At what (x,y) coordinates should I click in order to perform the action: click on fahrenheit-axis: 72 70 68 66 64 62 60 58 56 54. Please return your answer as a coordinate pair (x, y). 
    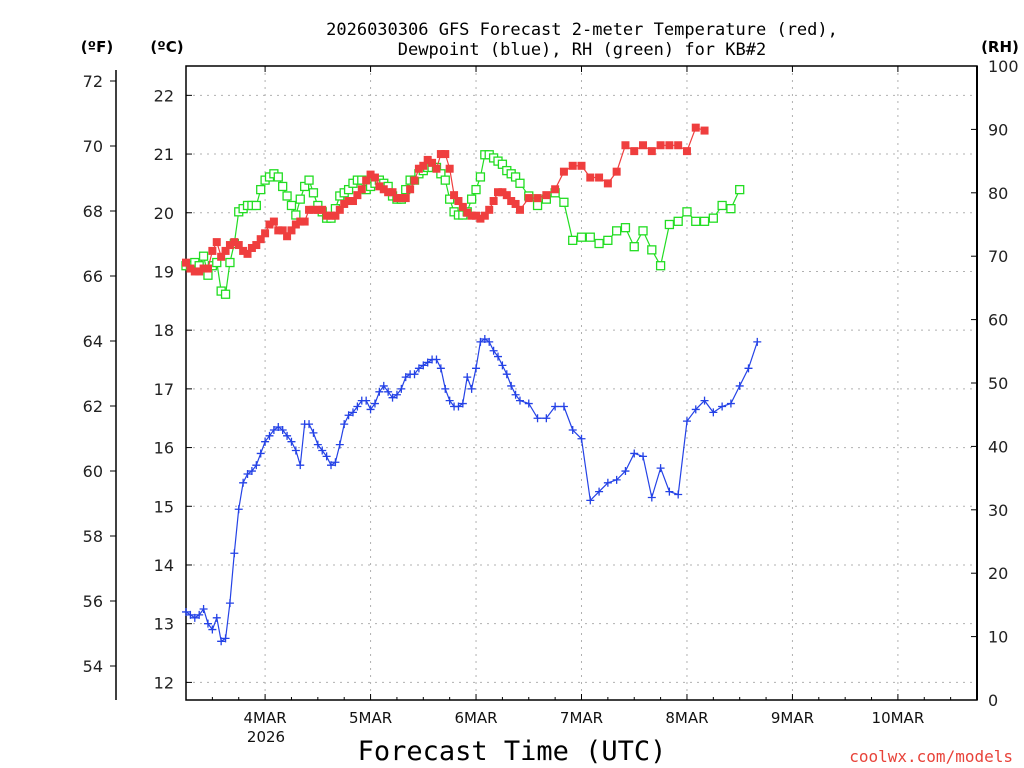
    Looking at the image, I should click on (99, 374).